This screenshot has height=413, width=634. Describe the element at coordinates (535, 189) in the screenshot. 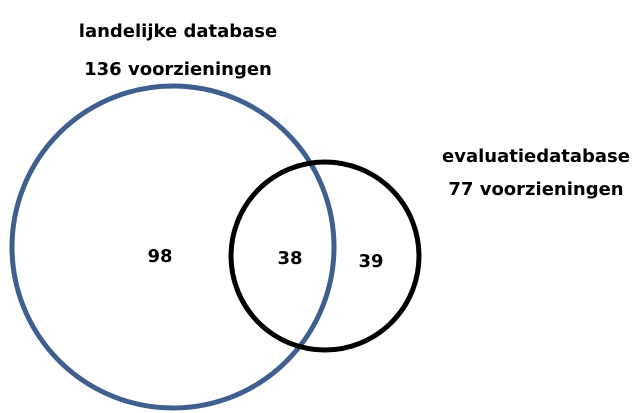

I see `set-count: 77 voorzieningen` at that location.